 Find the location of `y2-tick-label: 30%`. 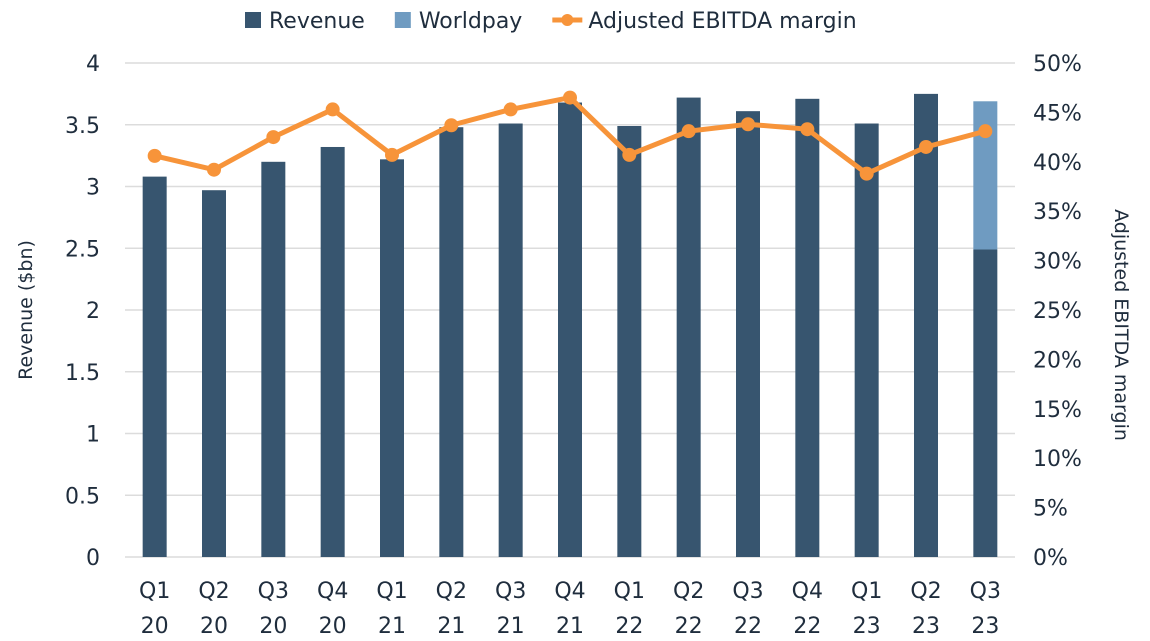

y2-tick-label: 30% is located at coordinates (1057, 262).